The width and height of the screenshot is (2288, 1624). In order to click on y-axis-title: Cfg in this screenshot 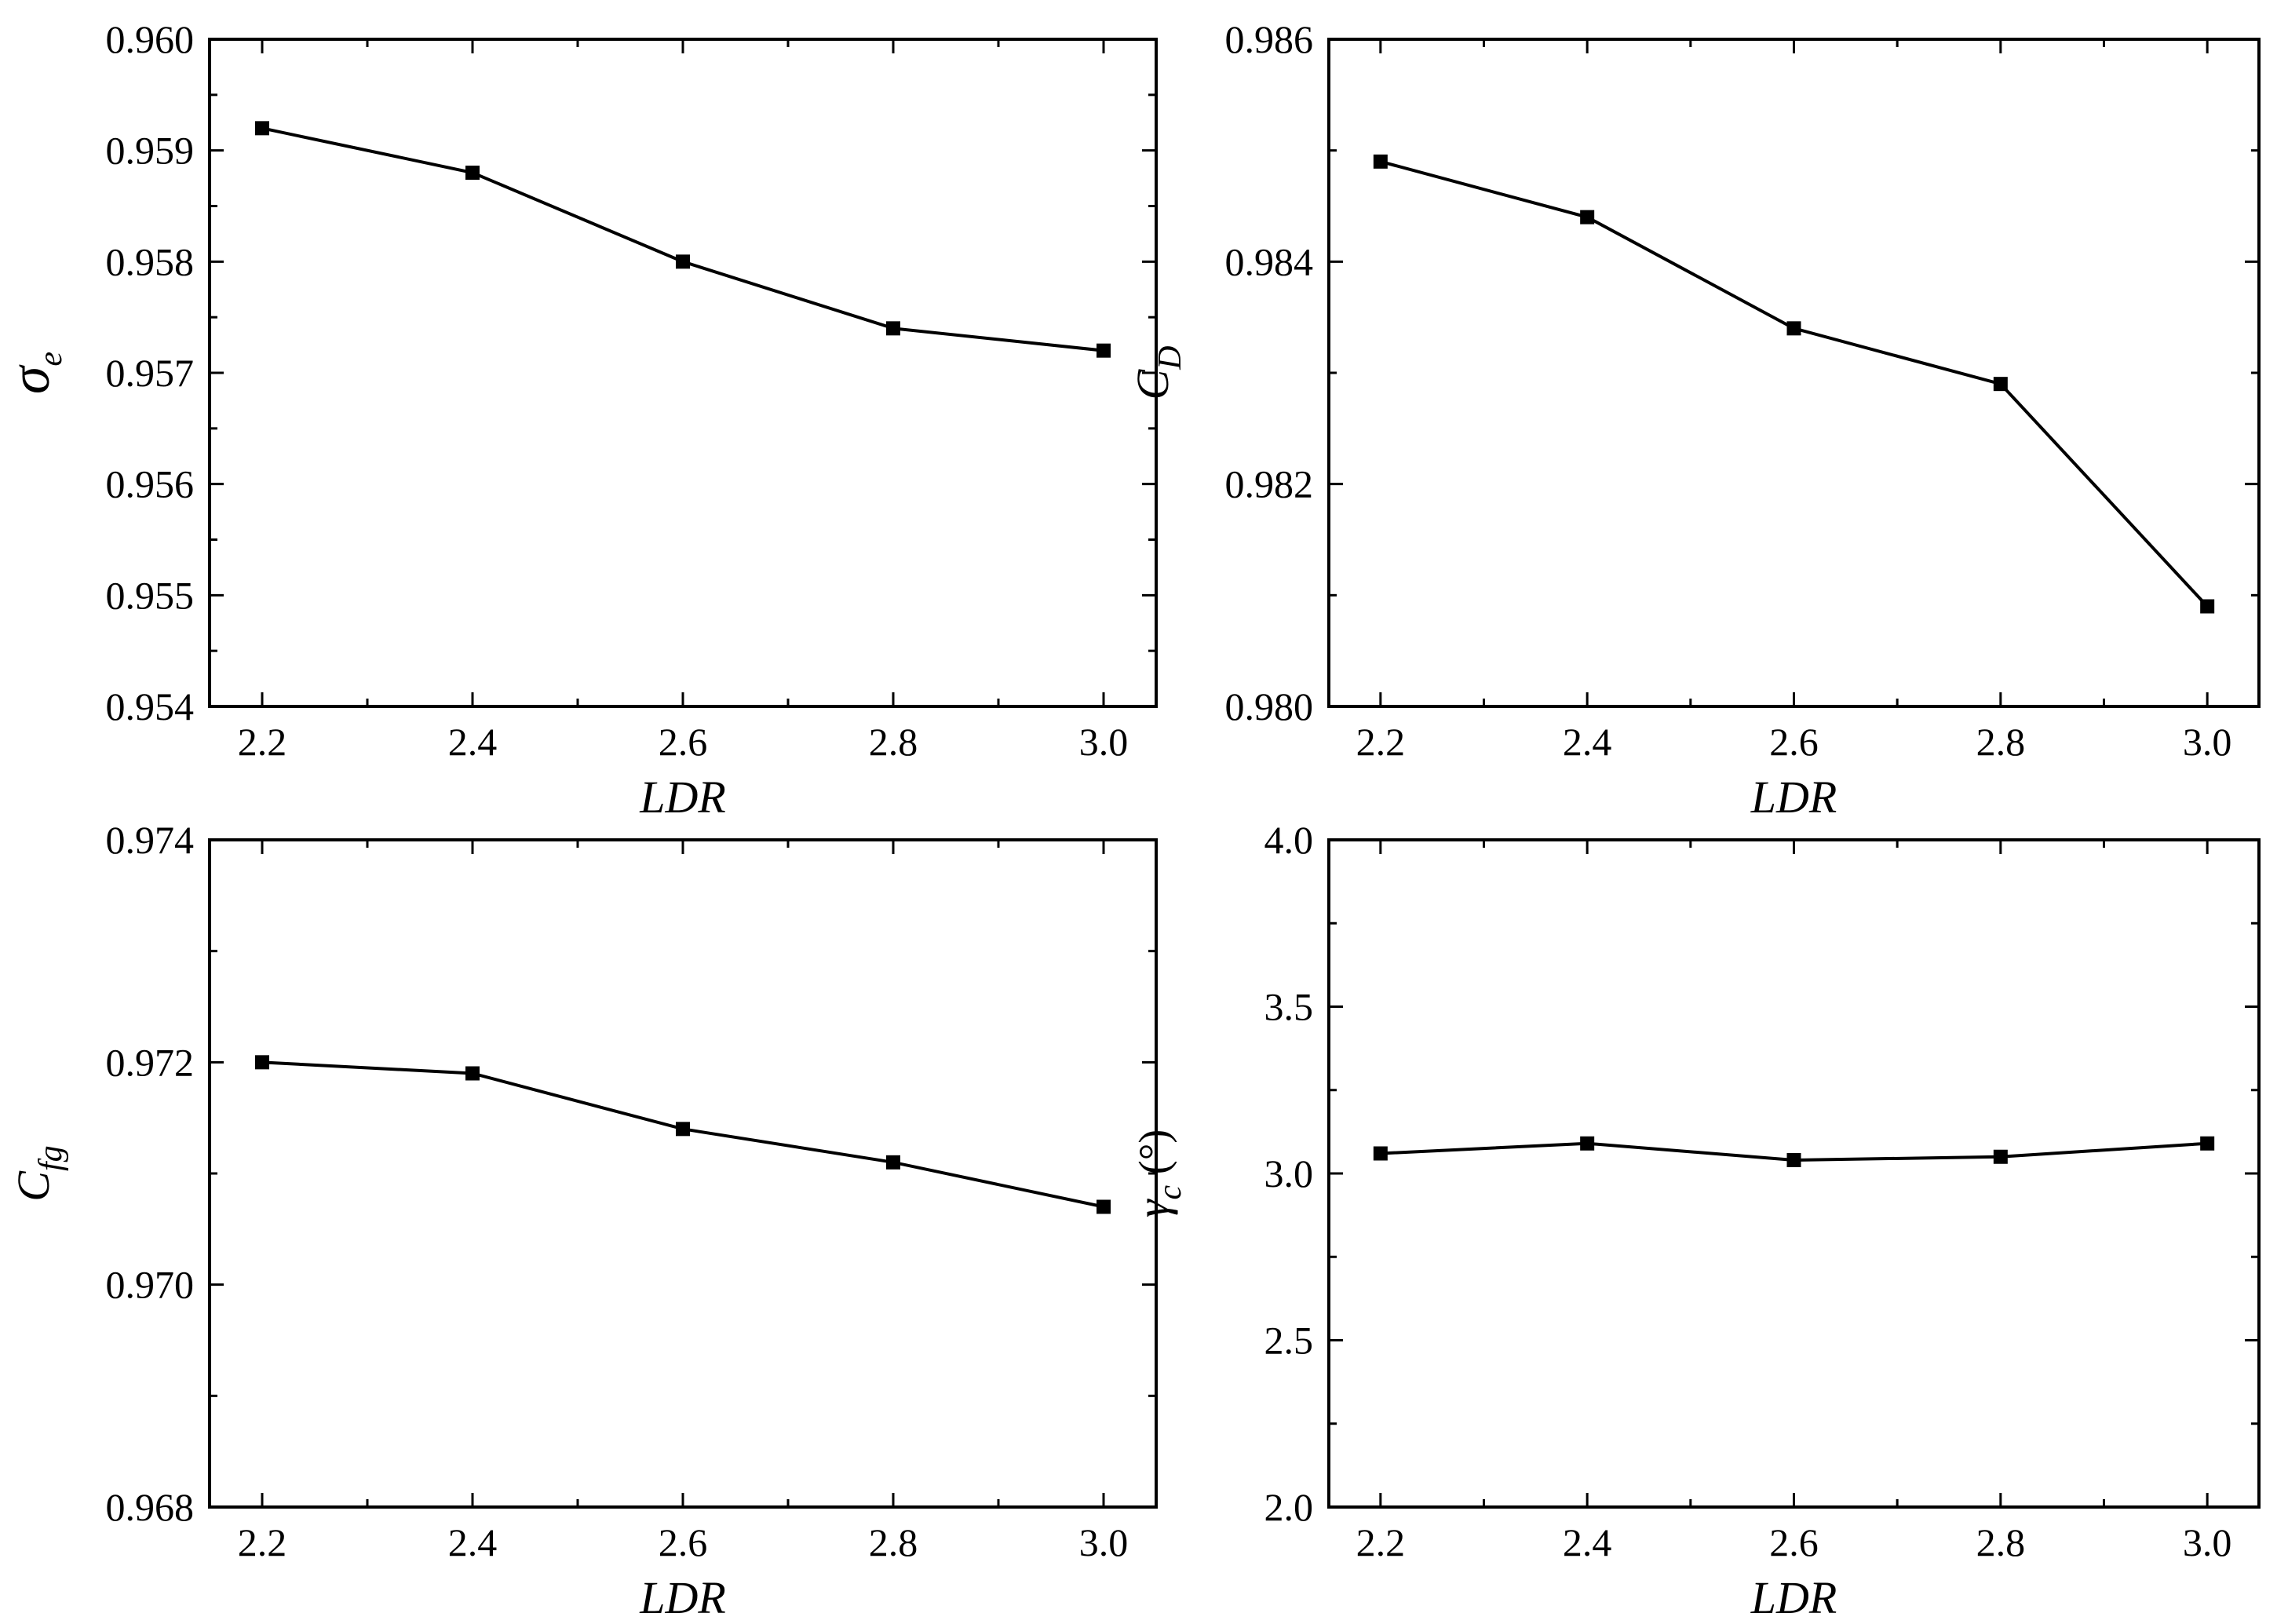, I will do `click(38, 1173)`.